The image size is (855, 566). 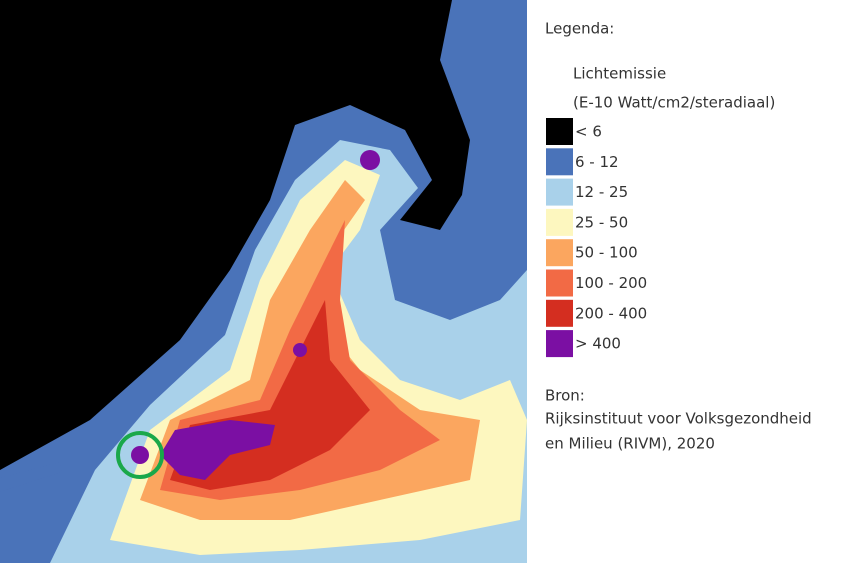 I want to click on zone-islands, so click(x=31, y=477).